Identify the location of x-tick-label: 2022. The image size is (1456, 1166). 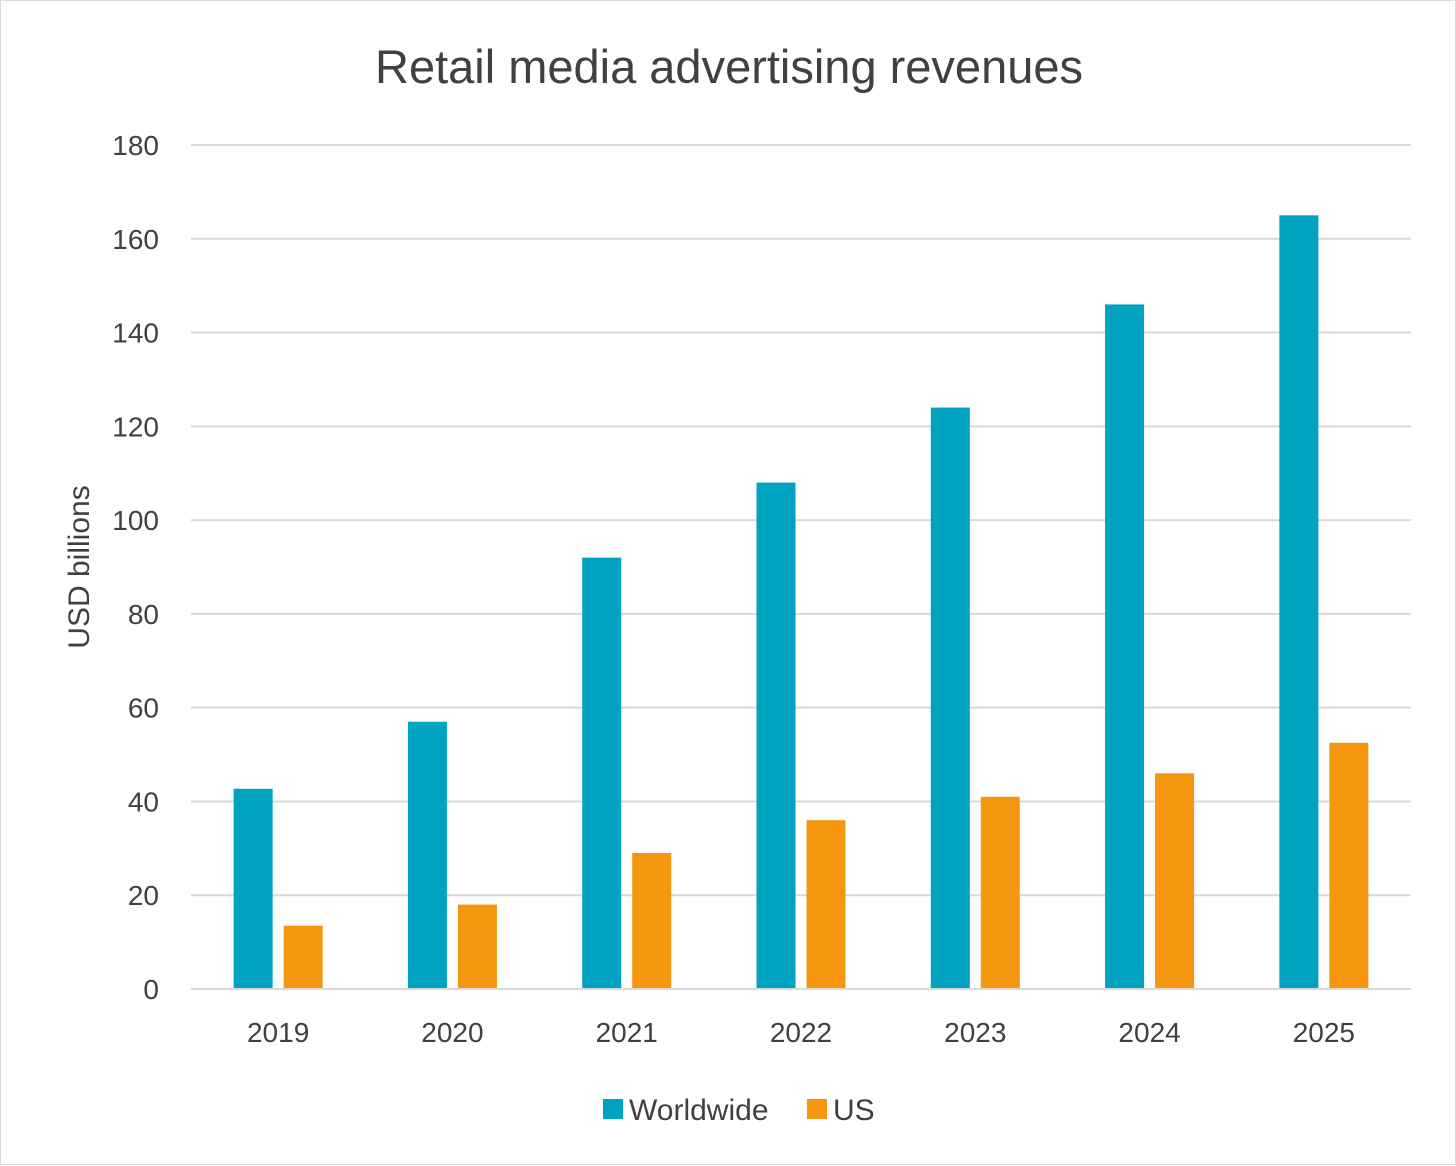
(801, 1032).